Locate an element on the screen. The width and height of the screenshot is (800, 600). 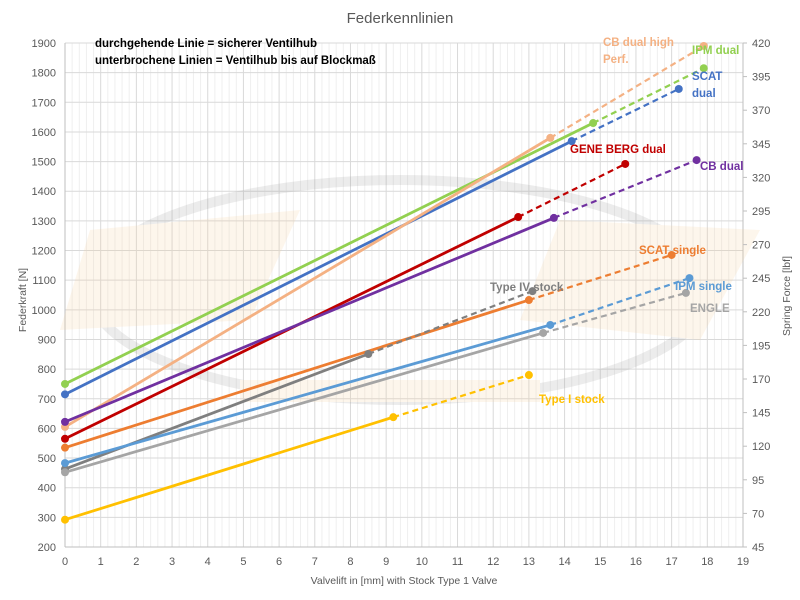
y-tick-label: 200 is located at coordinates (47, 548).